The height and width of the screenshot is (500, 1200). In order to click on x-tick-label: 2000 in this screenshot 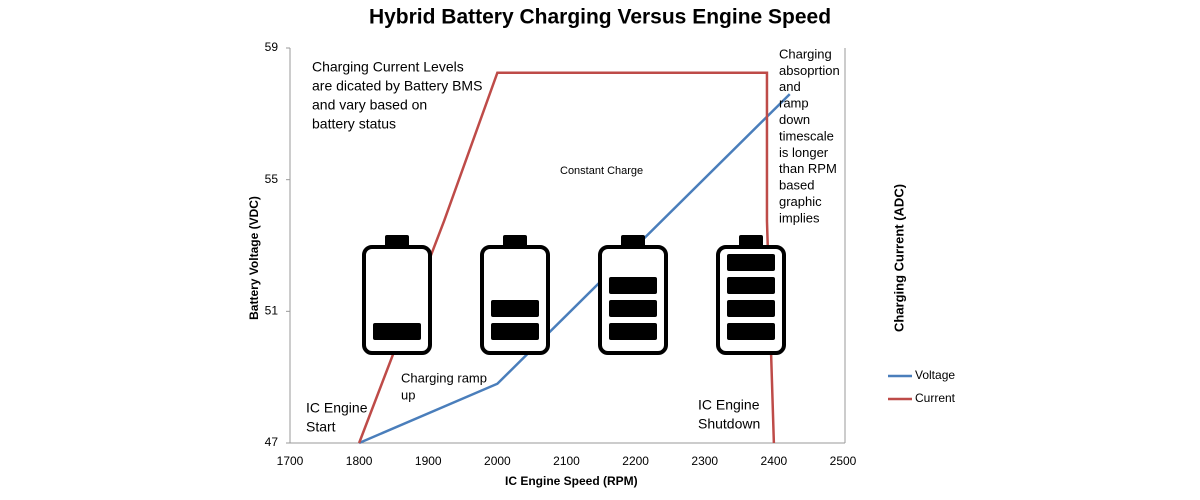, I will do `click(497, 461)`.